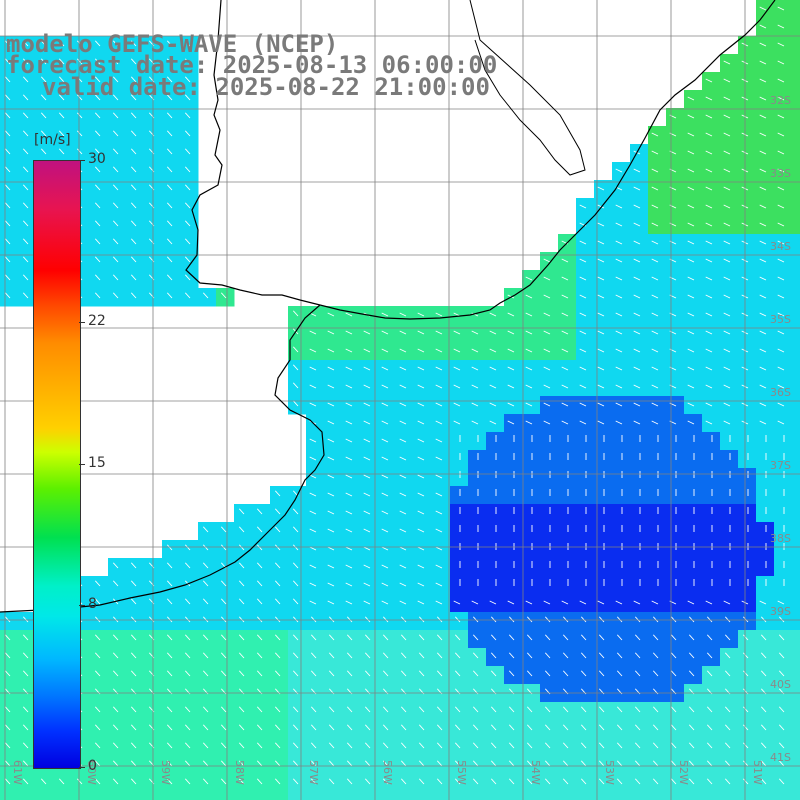 The height and width of the screenshot is (800, 800). Describe the element at coordinates (17, 772) in the screenshot. I see `lon-label: 61W` at that location.